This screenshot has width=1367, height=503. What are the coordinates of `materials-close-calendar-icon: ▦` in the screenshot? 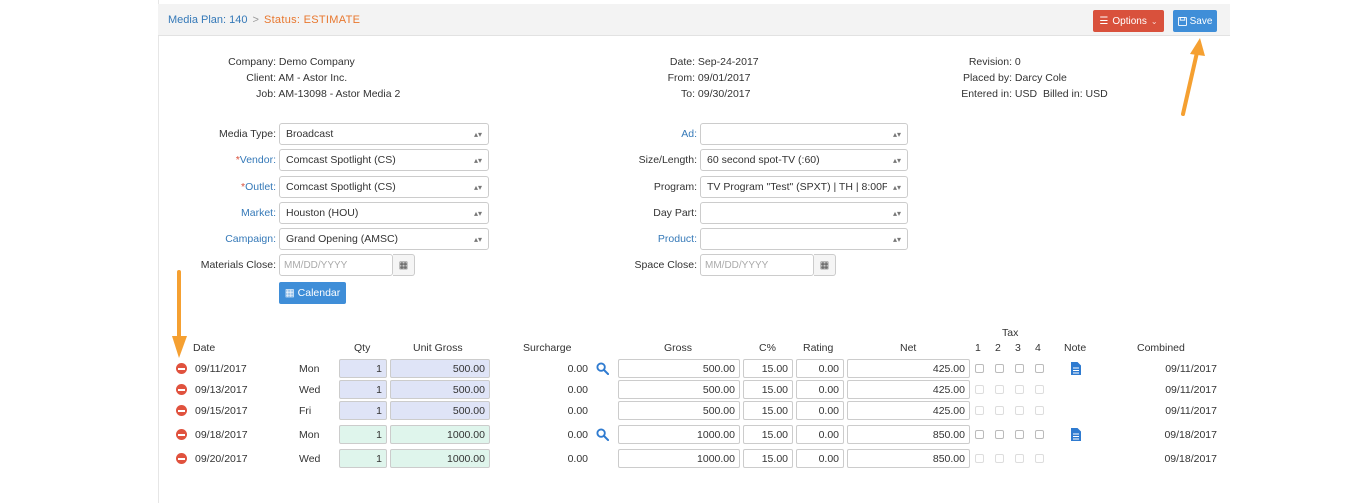 It's located at (404, 265).